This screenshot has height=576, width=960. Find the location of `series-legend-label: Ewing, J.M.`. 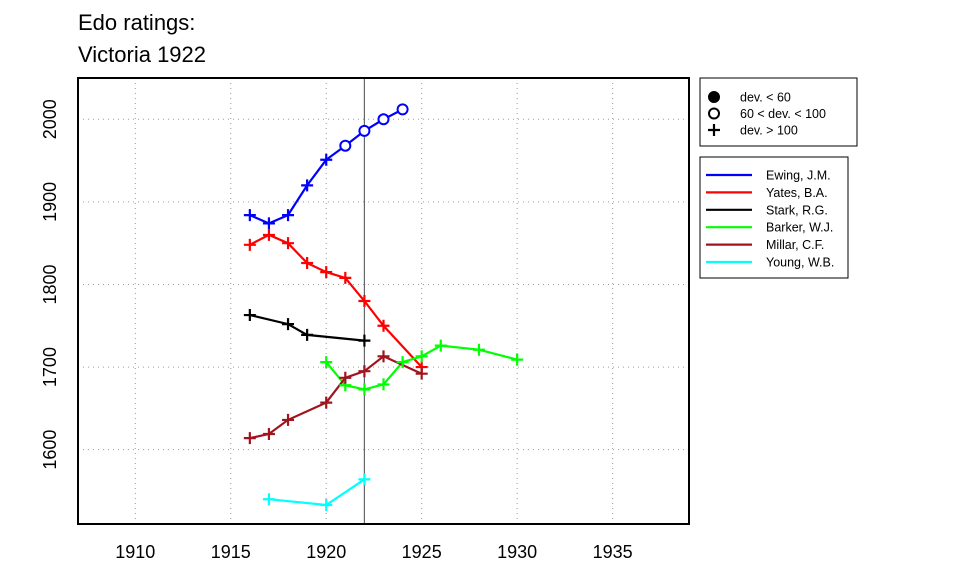

series-legend-label: Ewing, J.M. is located at coordinates (798, 176).